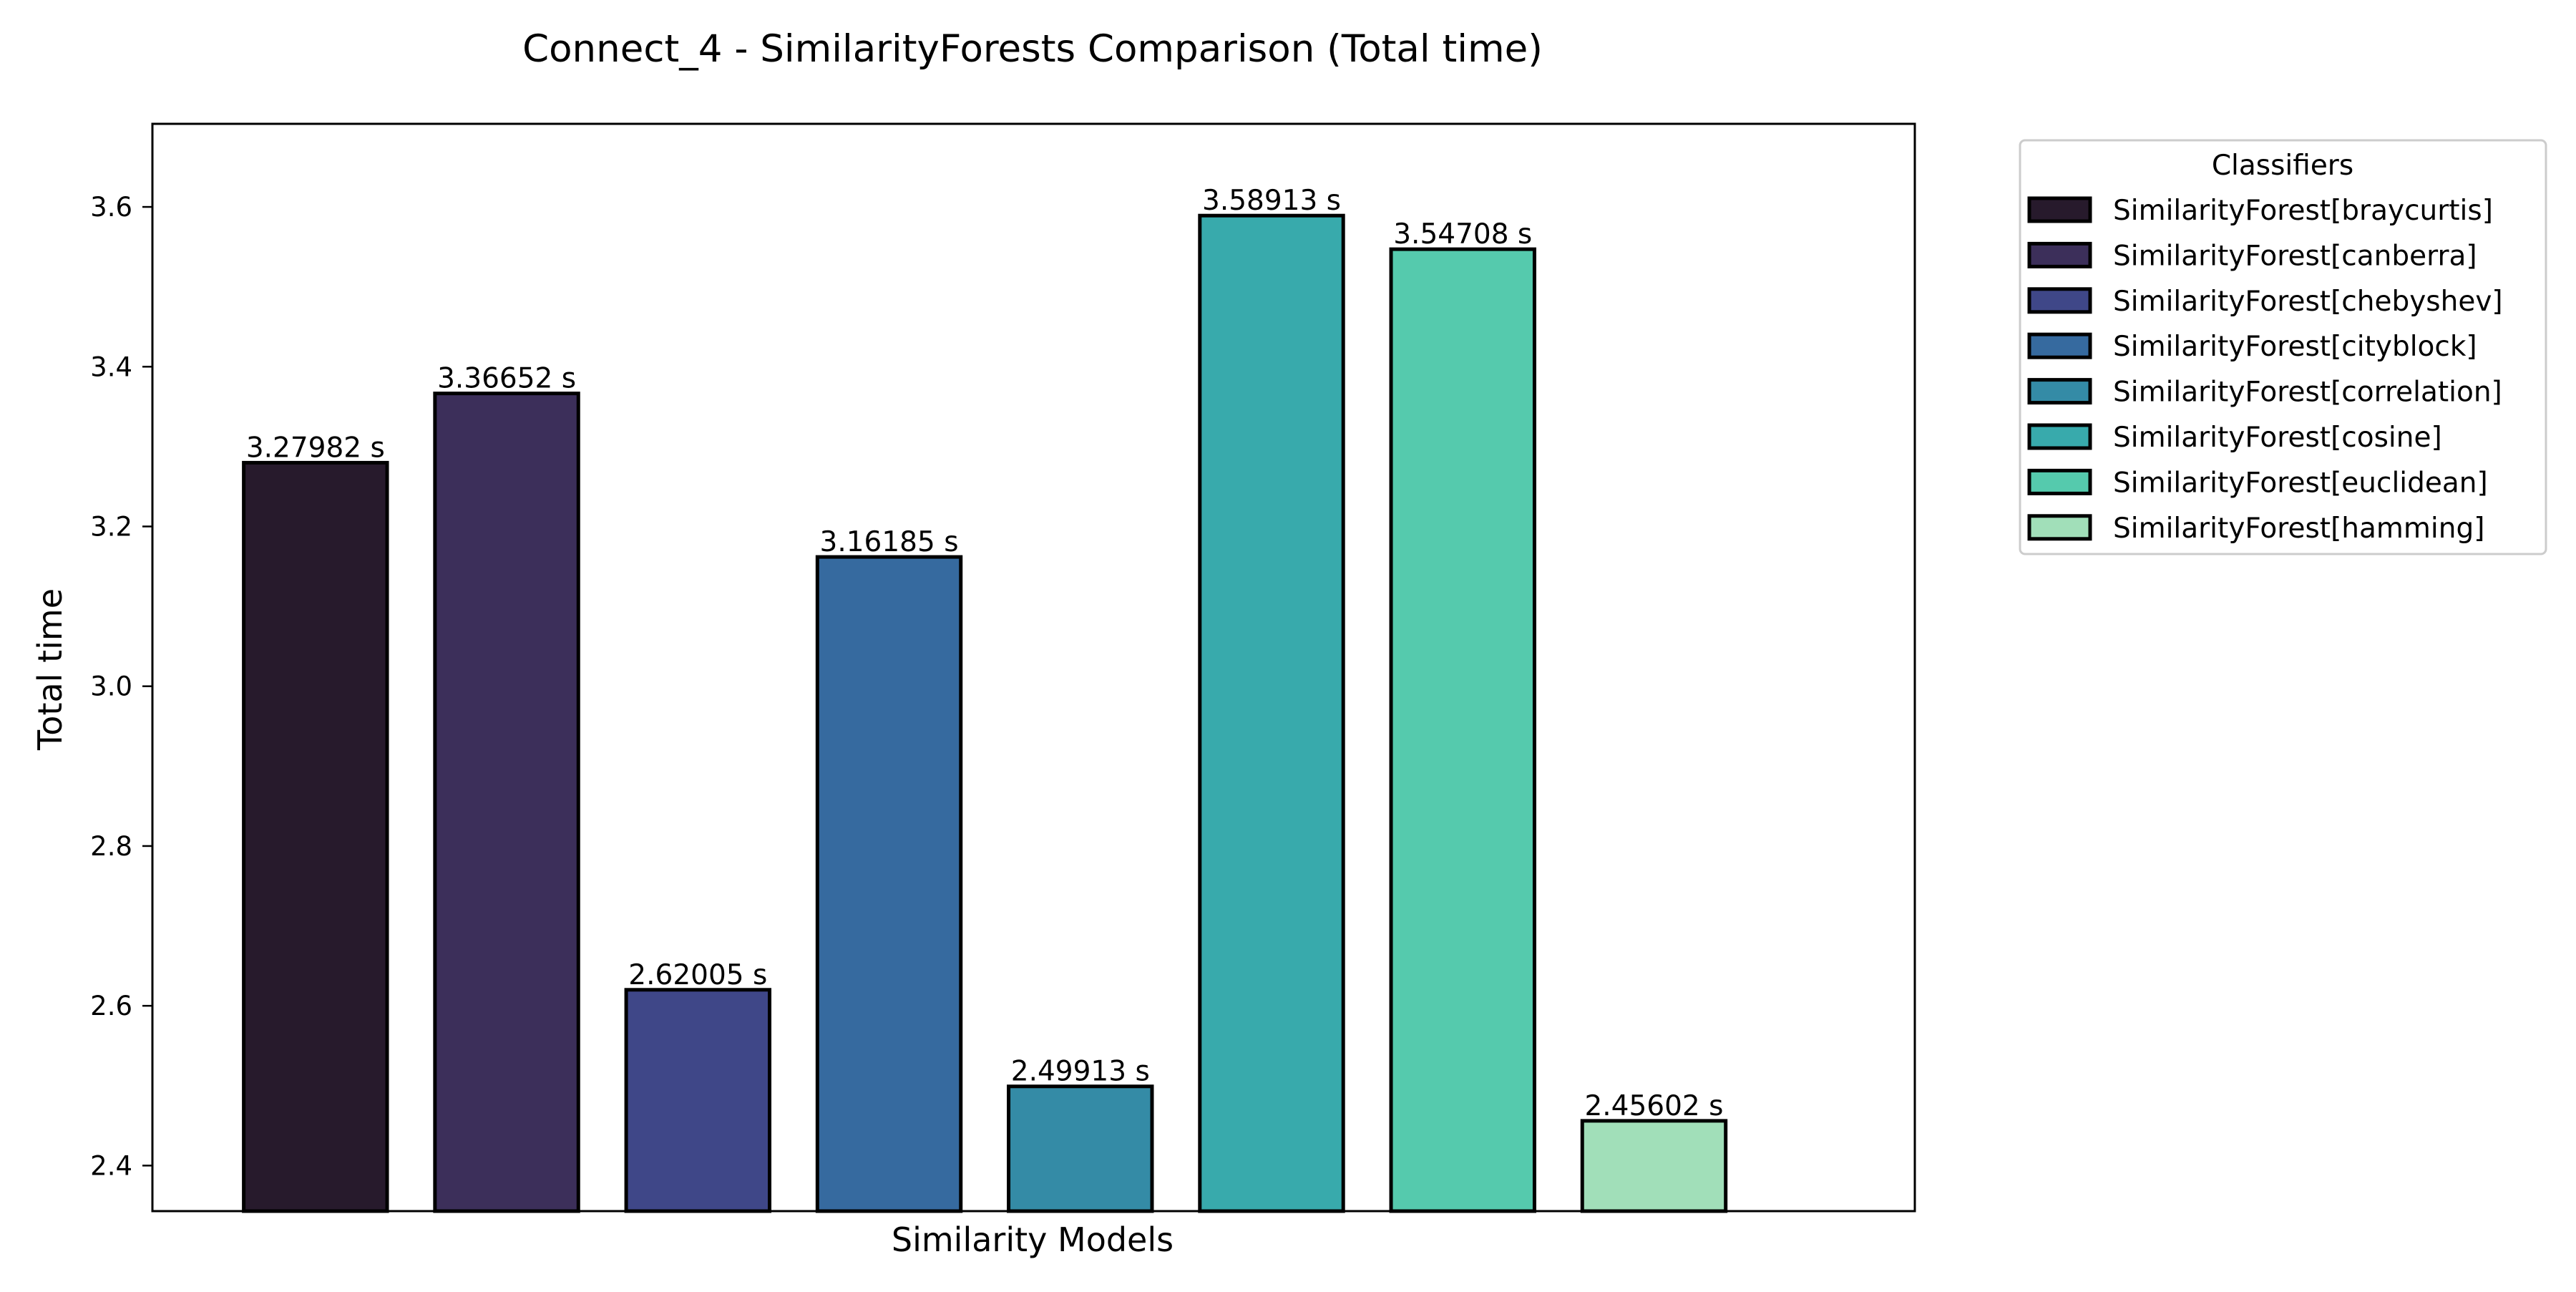 This screenshot has height=1292, width=2576. I want to click on y-tick-label: 3.4, so click(111, 366).